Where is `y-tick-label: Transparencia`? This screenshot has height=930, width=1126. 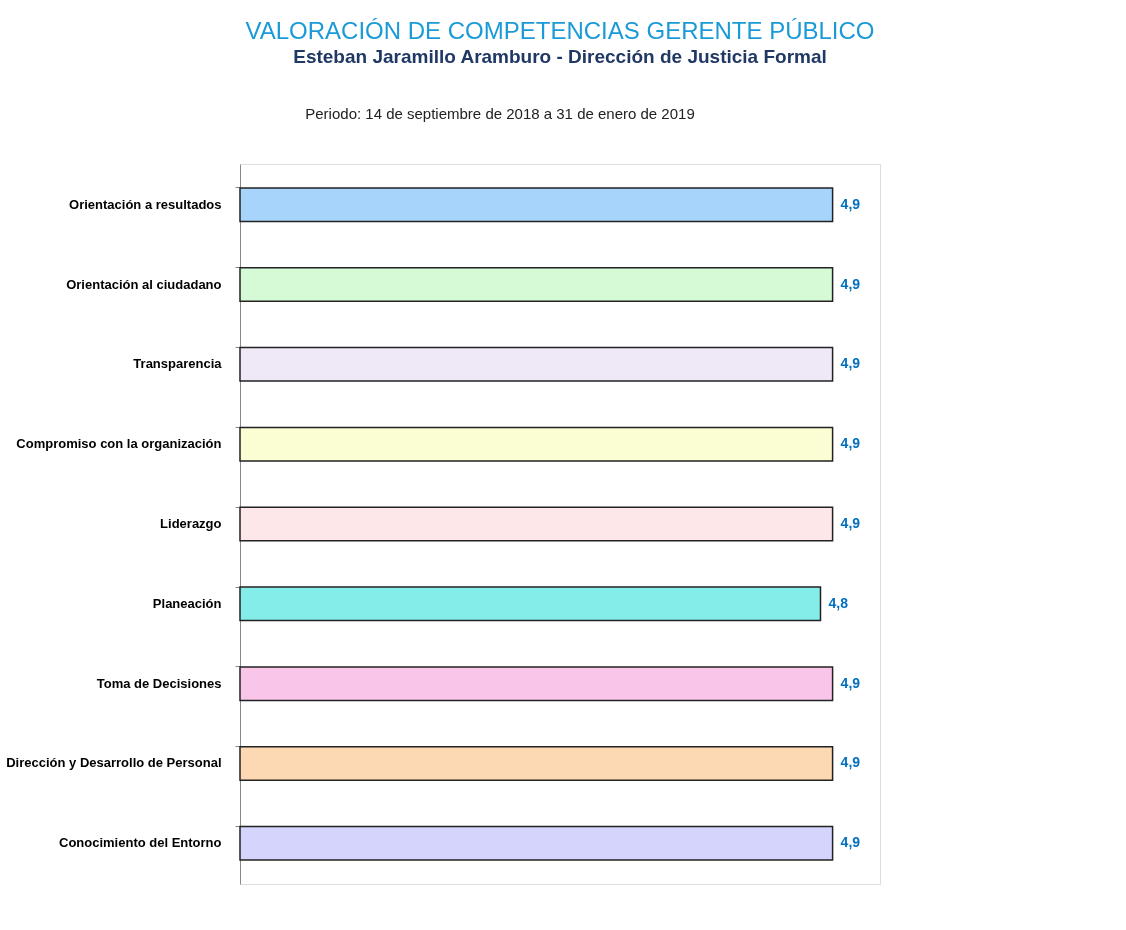 y-tick-label: Transparencia is located at coordinates (178, 364).